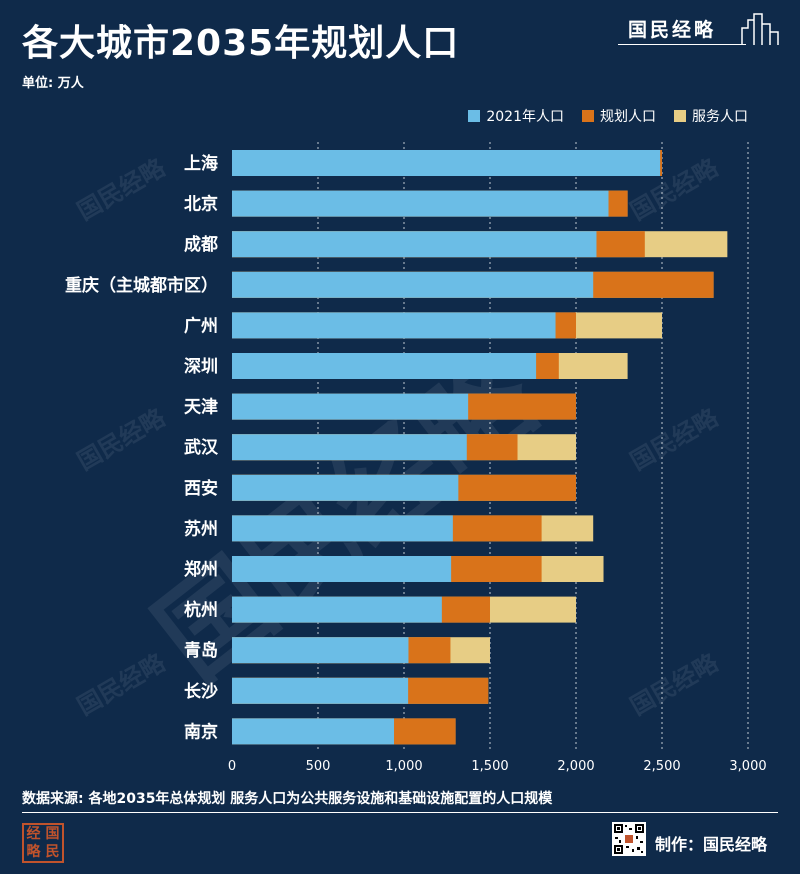 The height and width of the screenshot is (874, 800). Describe the element at coordinates (201, 204) in the screenshot. I see `category-label: 北京` at that location.